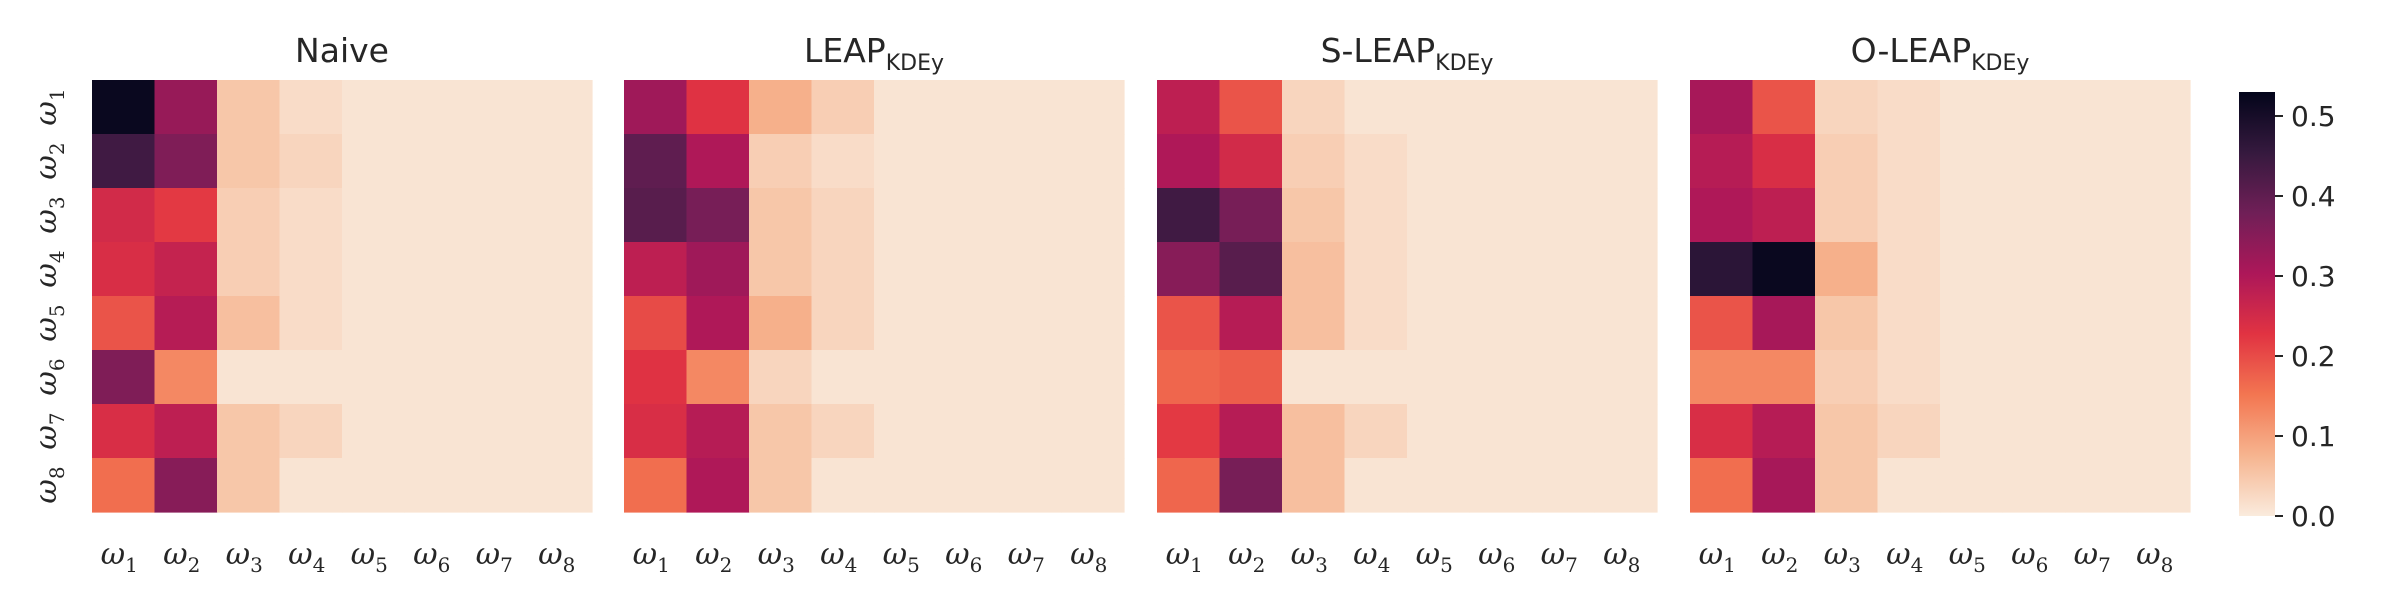 The image size is (2400, 600). I want to click on y-tick-label: ω5, so click(49, 322).